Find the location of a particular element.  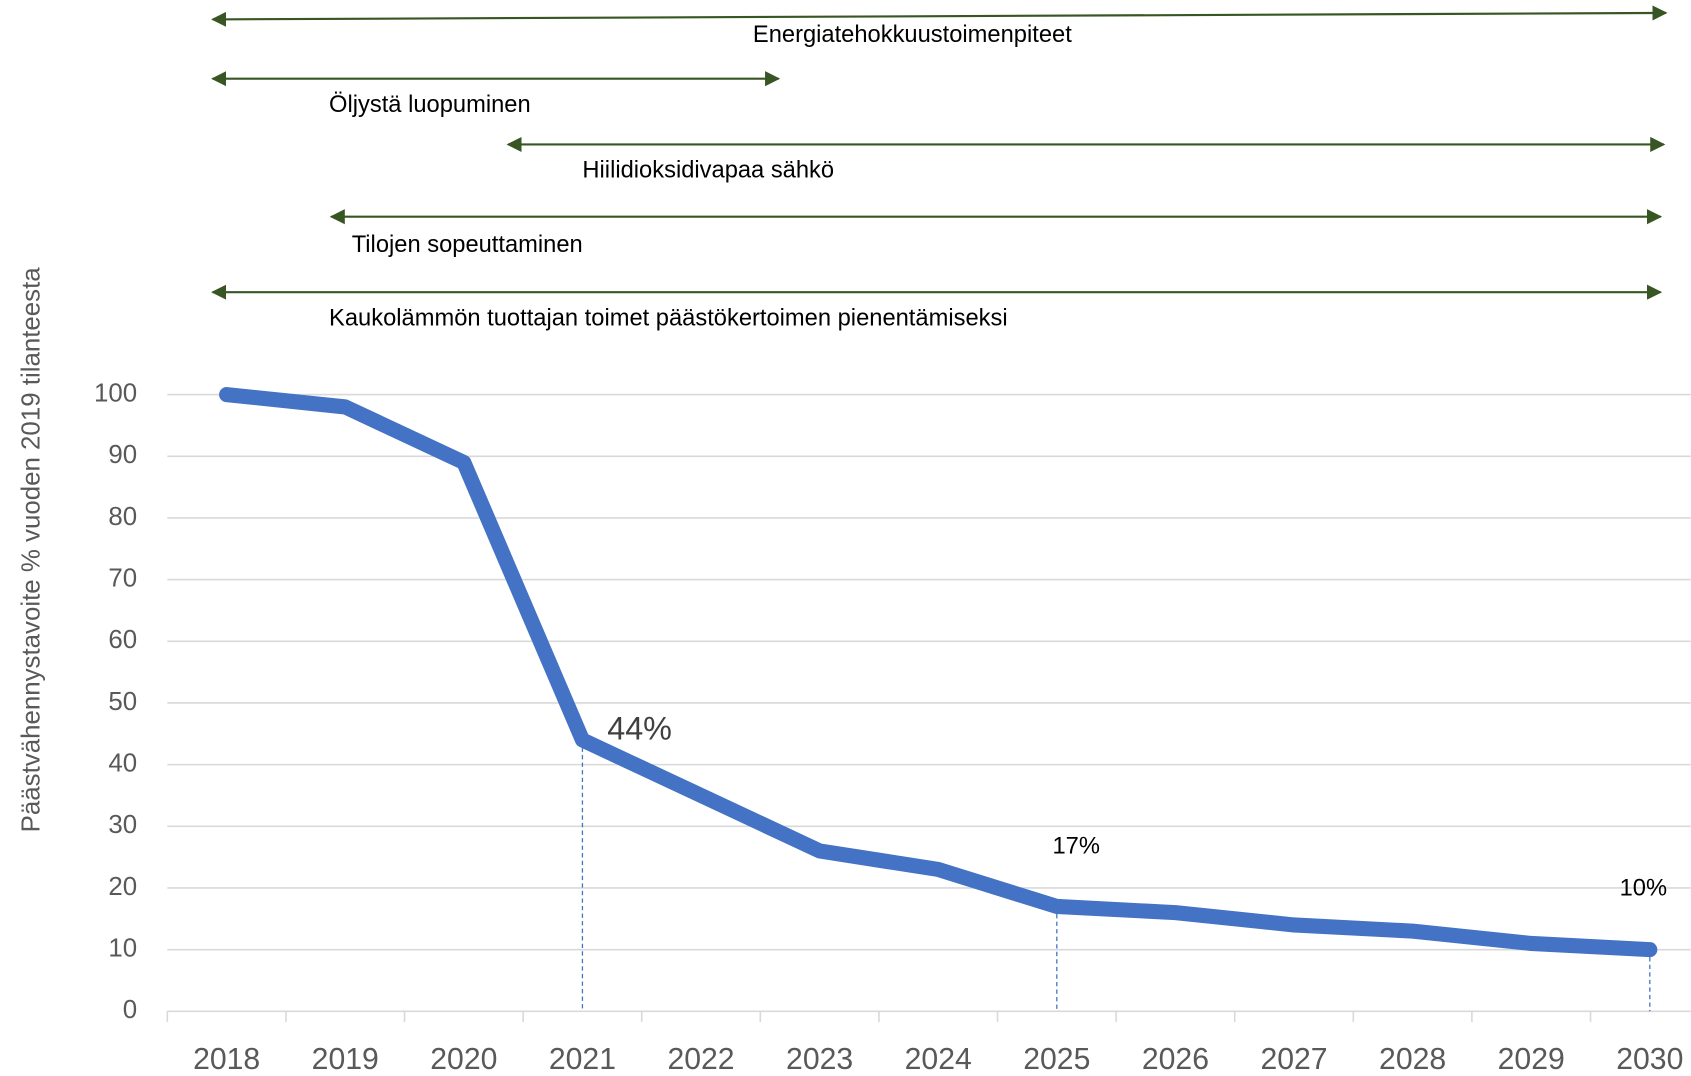

annotation-label: Öljystä luopuminen is located at coordinates (430, 104).